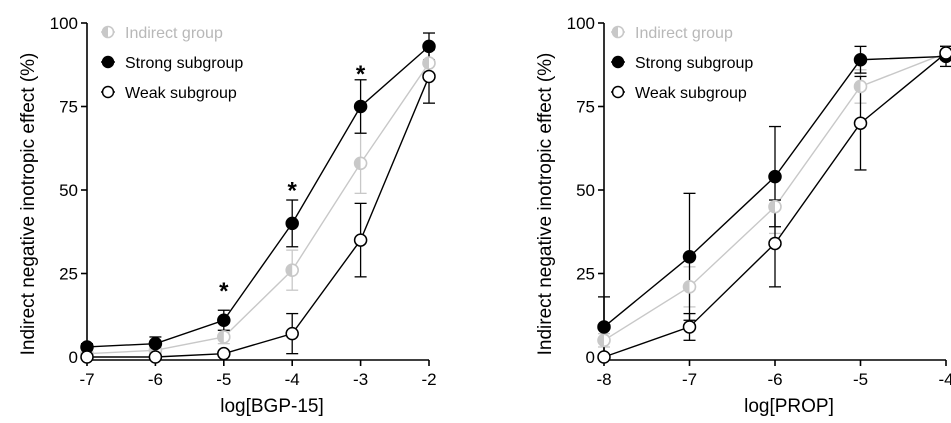 This screenshot has height=423, width=951. Describe the element at coordinates (360, 379) in the screenshot. I see `x-tick-label: -3` at that location.